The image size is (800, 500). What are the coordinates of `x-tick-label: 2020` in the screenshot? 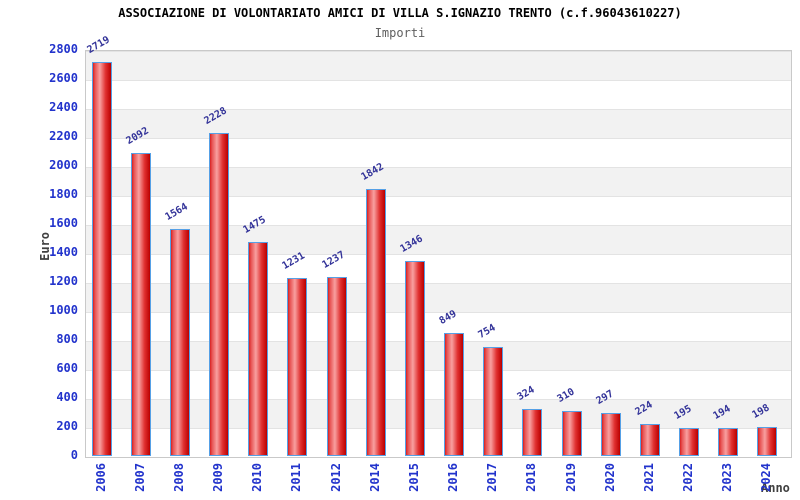 It's located at (609, 477).